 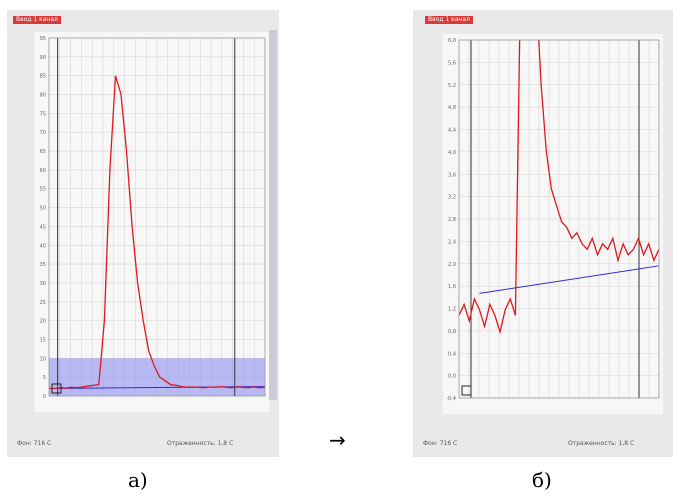 What do you see at coordinates (273, 215) in the screenshot?
I see `side-scrollbar` at bounding box center [273, 215].